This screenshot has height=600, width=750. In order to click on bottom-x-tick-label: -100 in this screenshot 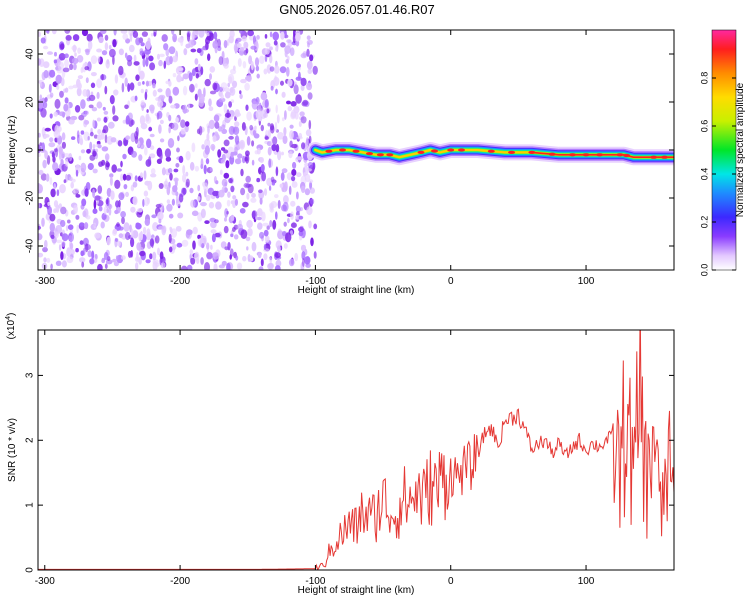, I will do `click(315, 581)`.